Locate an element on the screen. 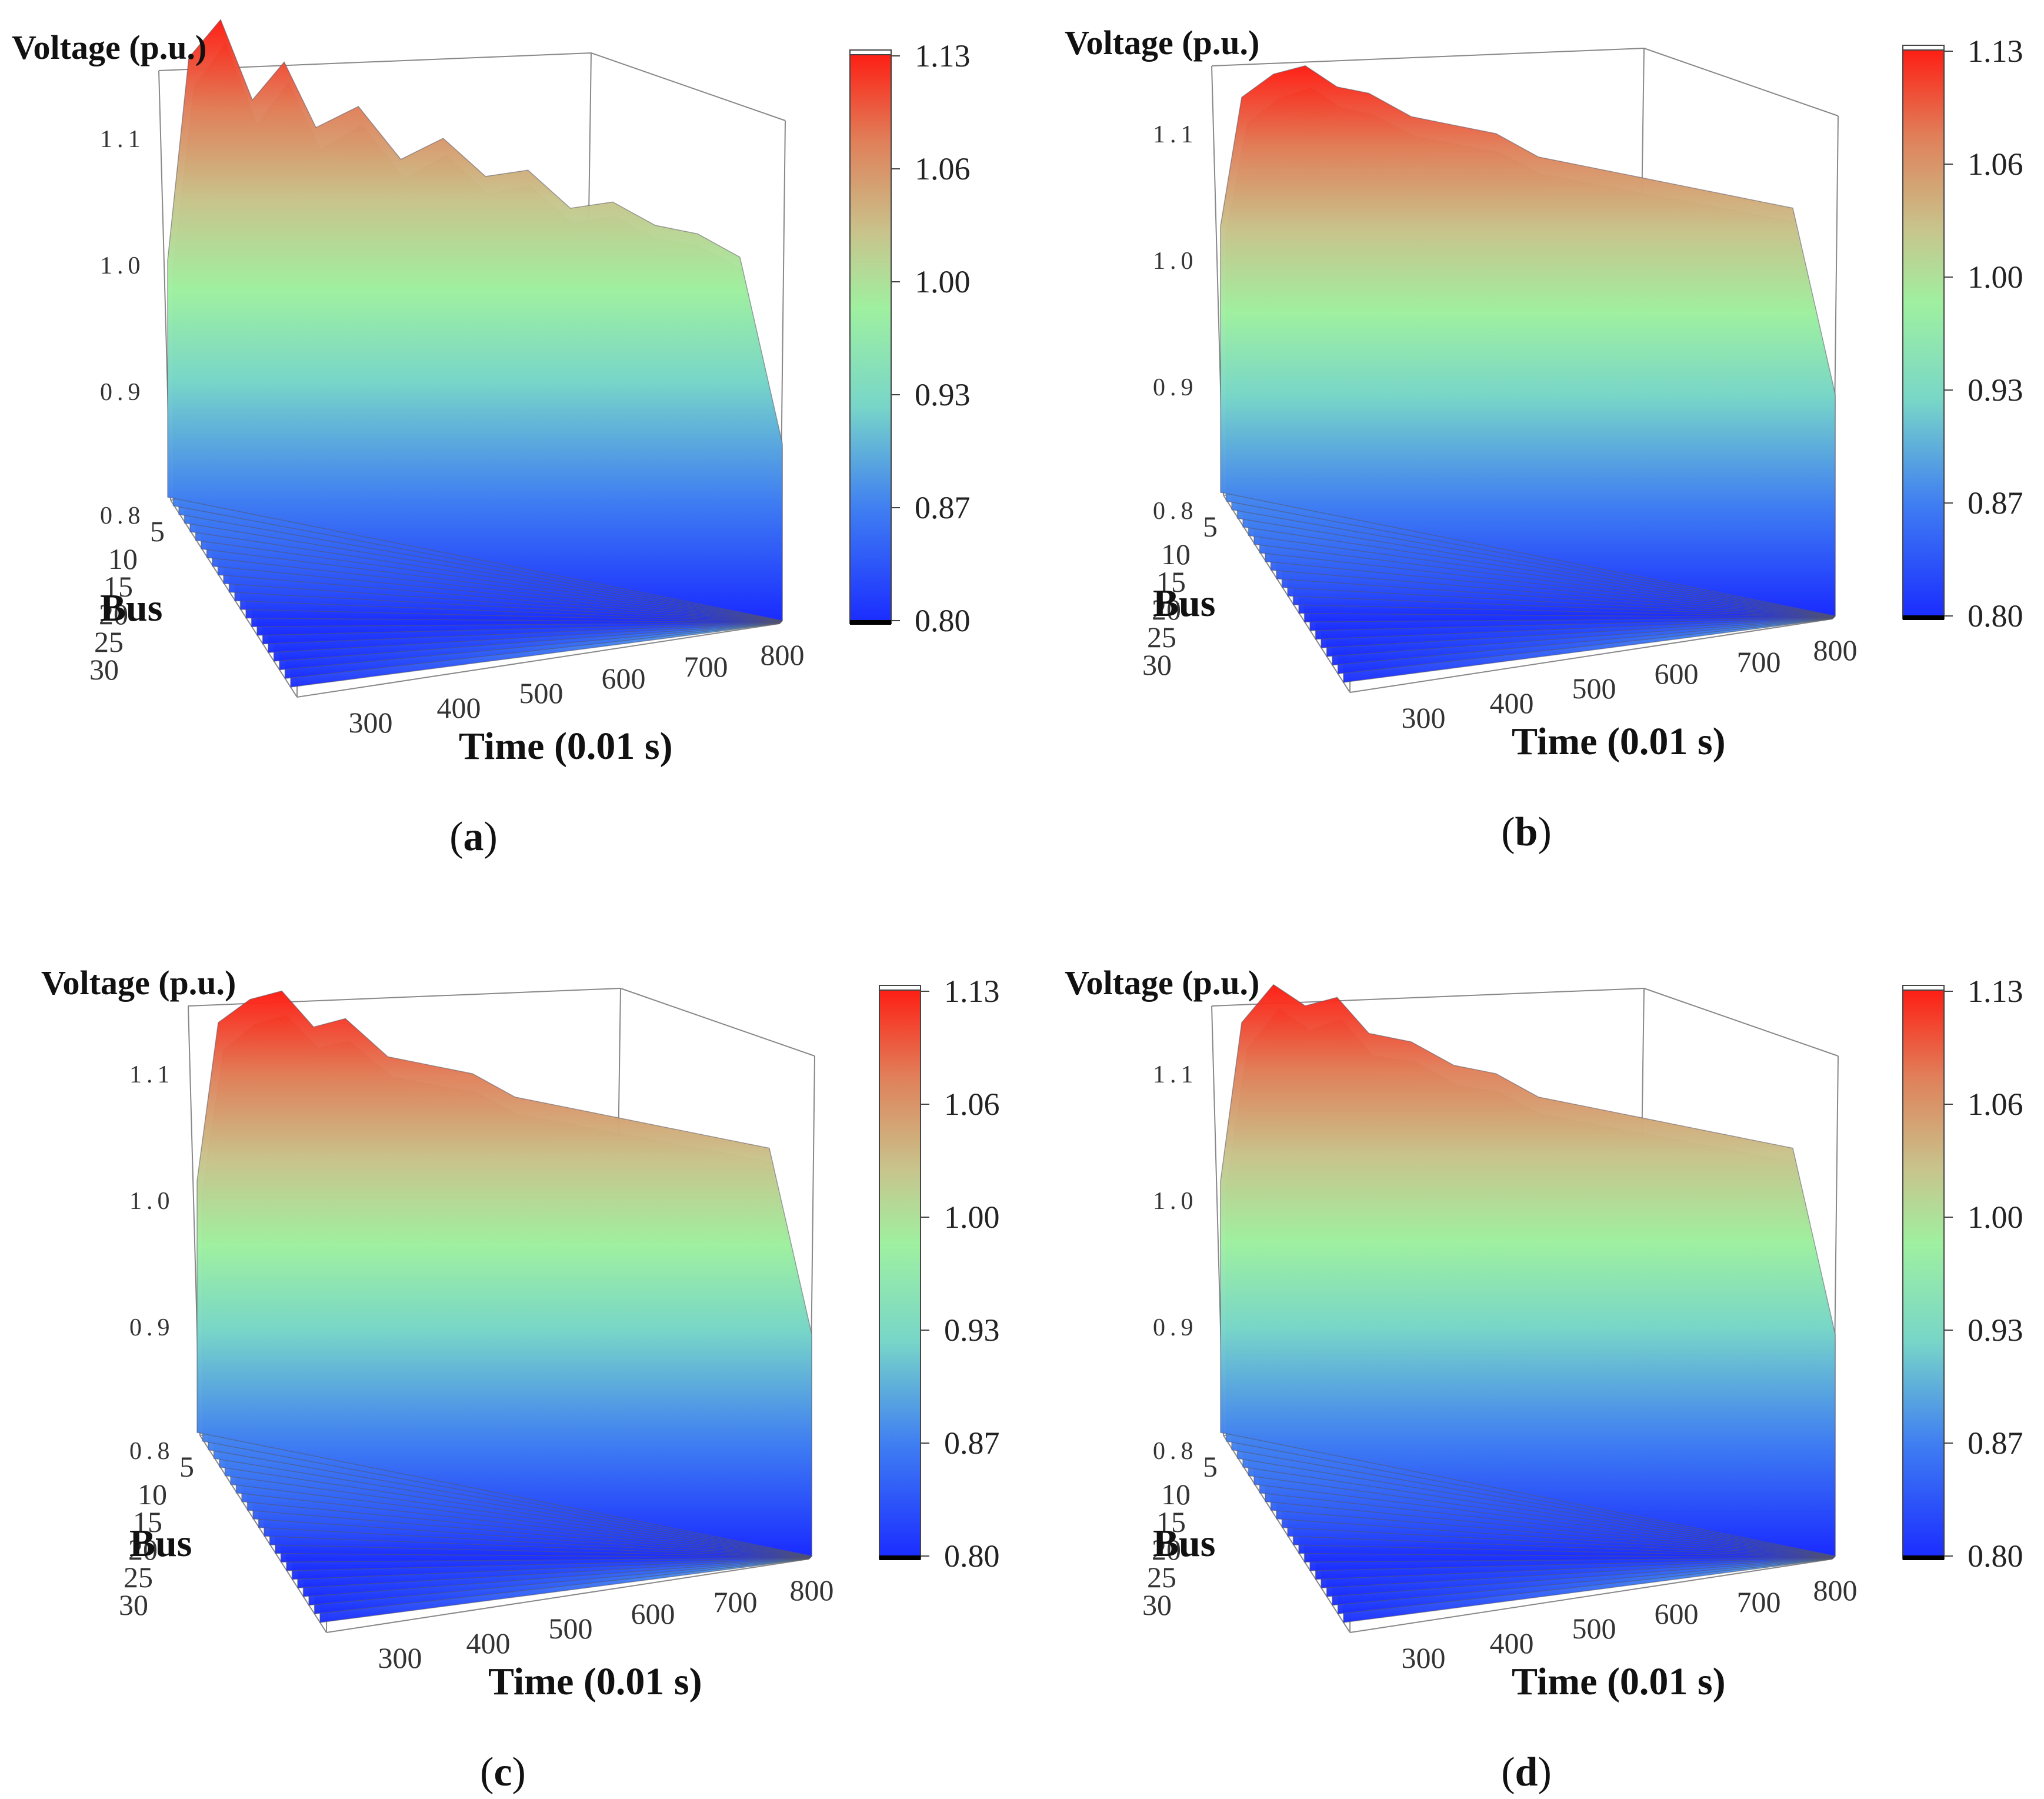 This screenshot has width=2044, height=1799. z-axis-label: Voltage (p.u.) is located at coordinates (138, 983).